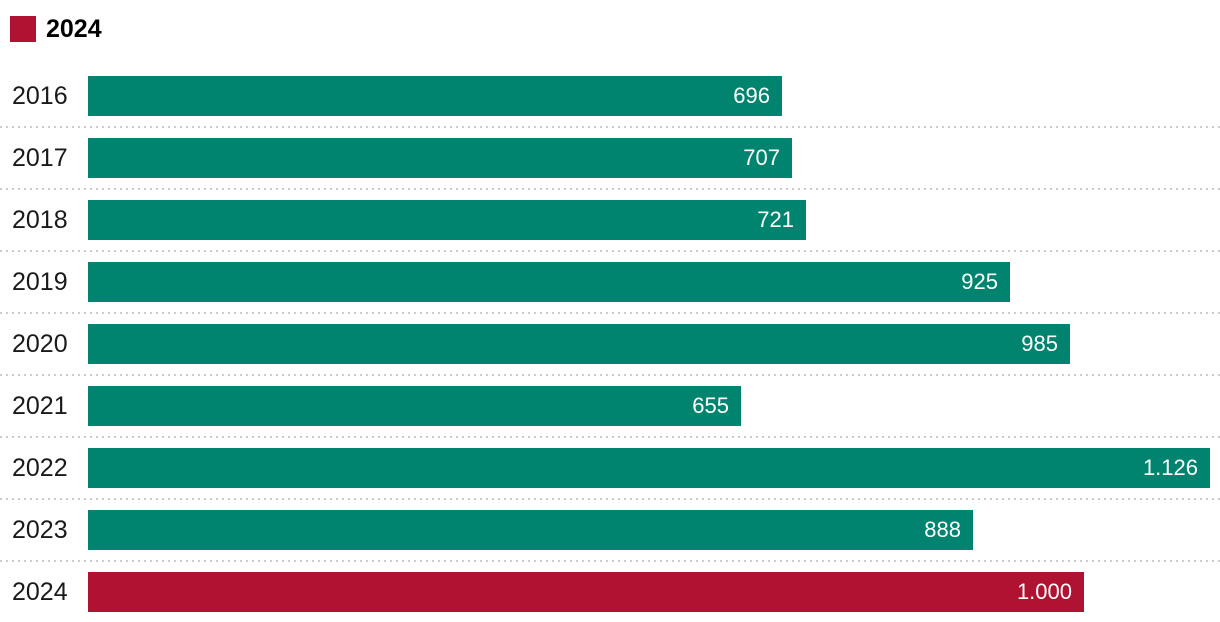 Image resolution: width=1220 pixels, height=622 pixels. I want to click on bar-row-2022: 2022 1.126, so click(610, 468).